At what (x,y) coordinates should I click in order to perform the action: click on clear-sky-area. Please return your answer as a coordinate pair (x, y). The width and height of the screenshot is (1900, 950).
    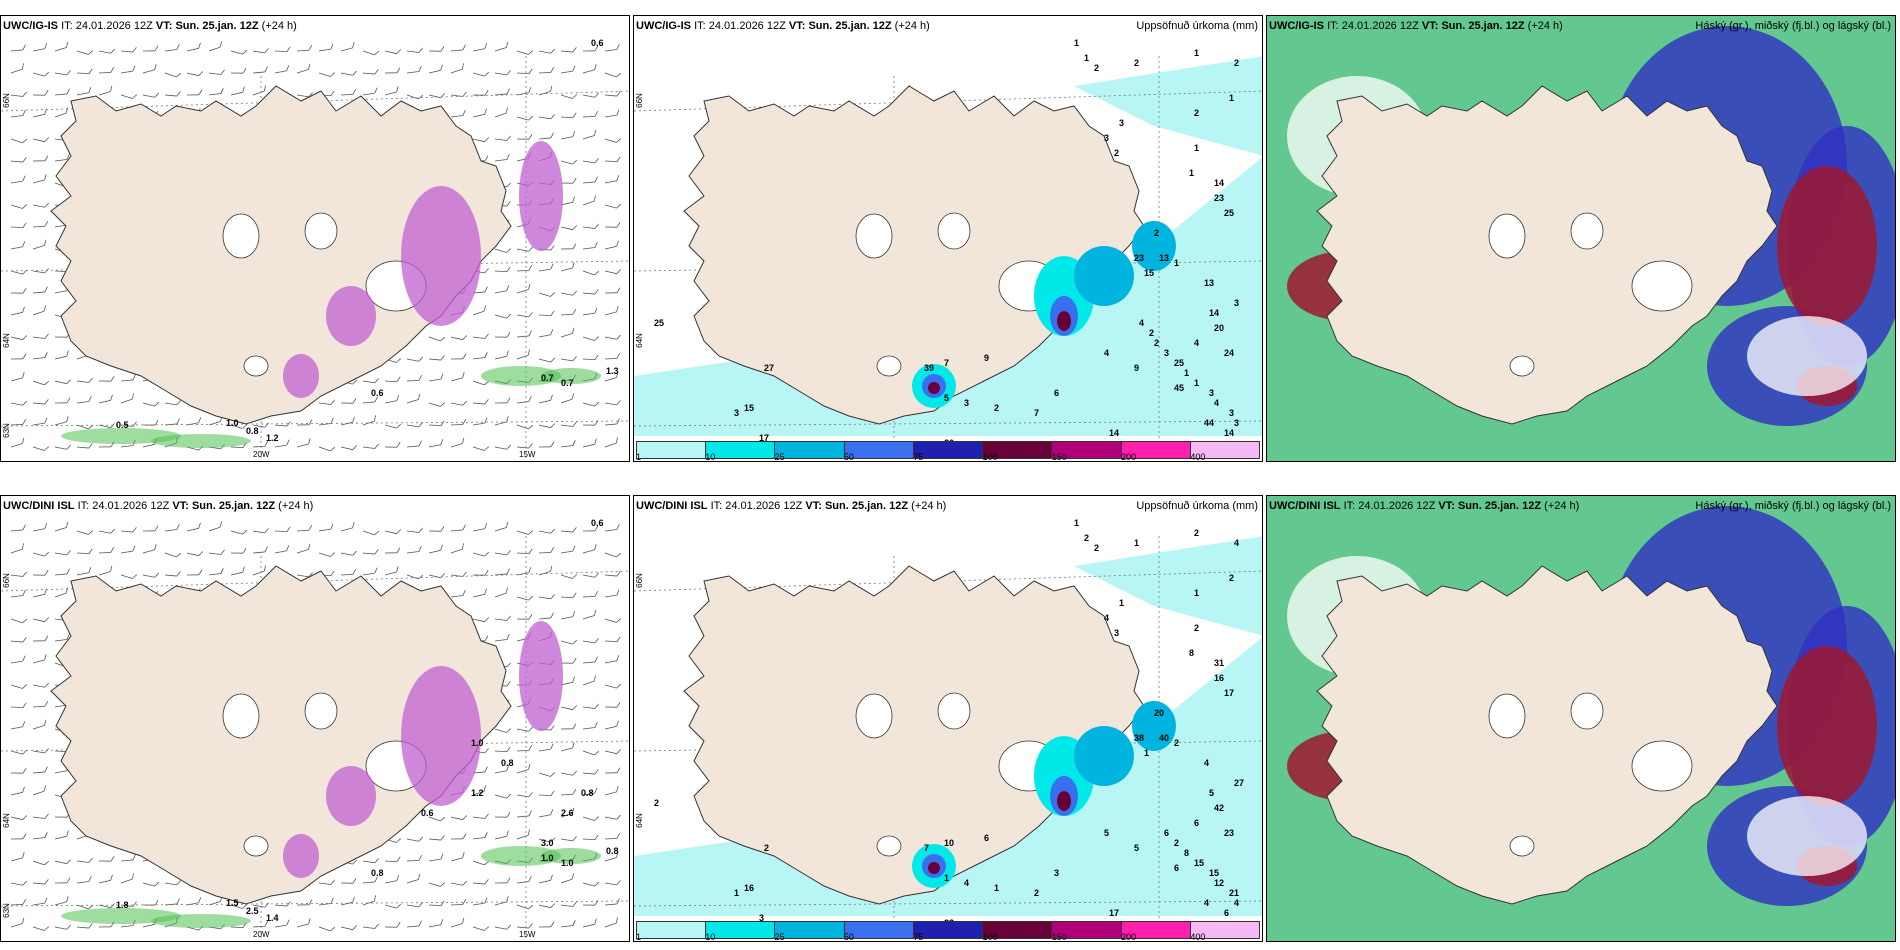
    Looking at the image, I should click on (1807, 356).